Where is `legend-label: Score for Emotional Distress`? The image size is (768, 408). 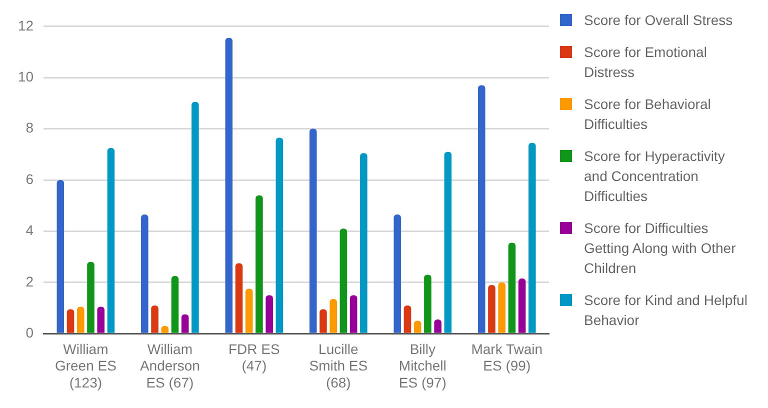
legend-label: Score for Emotional Distress is located at coordinates (646, 62).